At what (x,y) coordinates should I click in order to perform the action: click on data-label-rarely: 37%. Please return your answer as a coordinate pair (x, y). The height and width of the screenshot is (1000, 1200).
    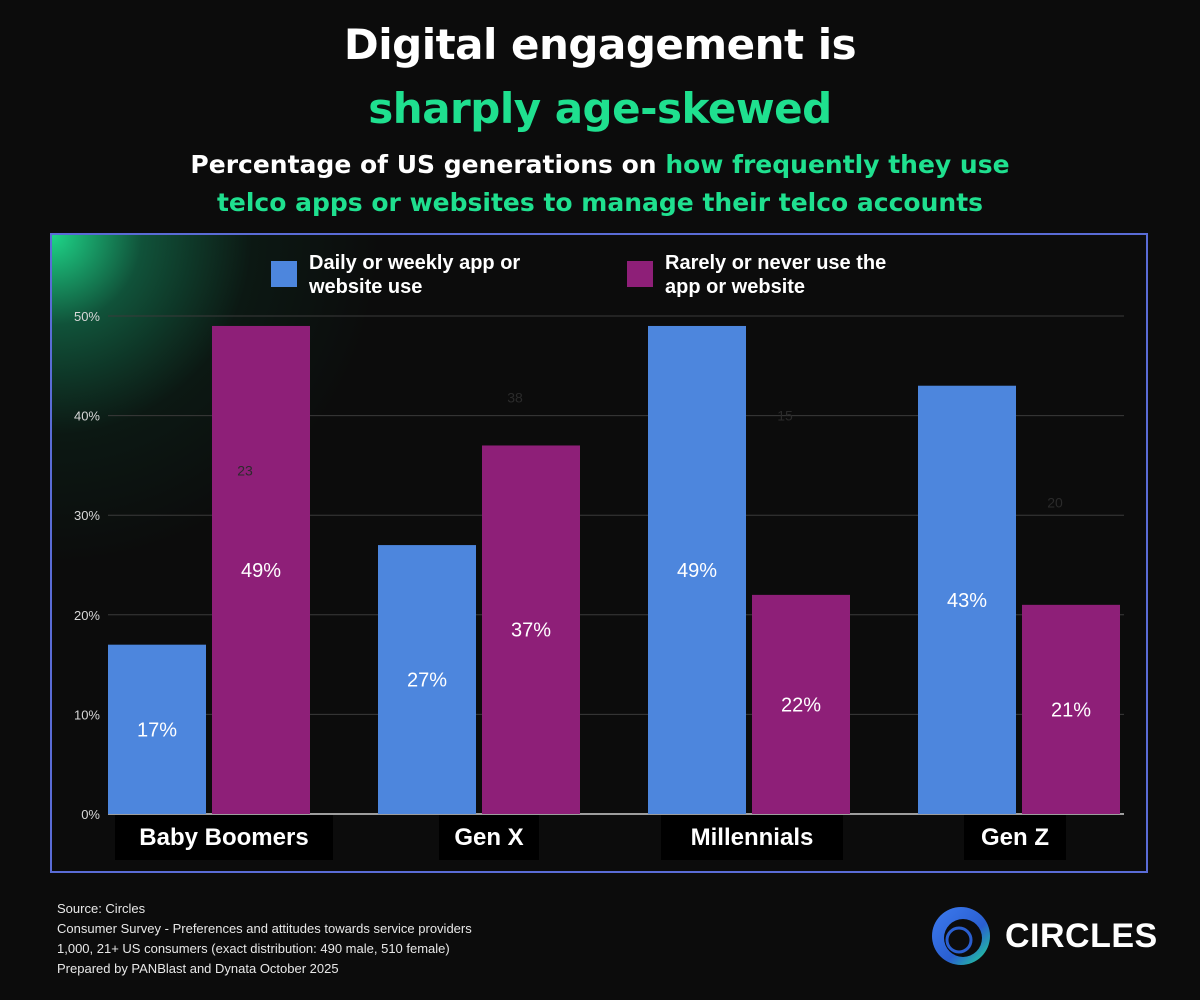
    Looking at the image, I should click on (531, 631).